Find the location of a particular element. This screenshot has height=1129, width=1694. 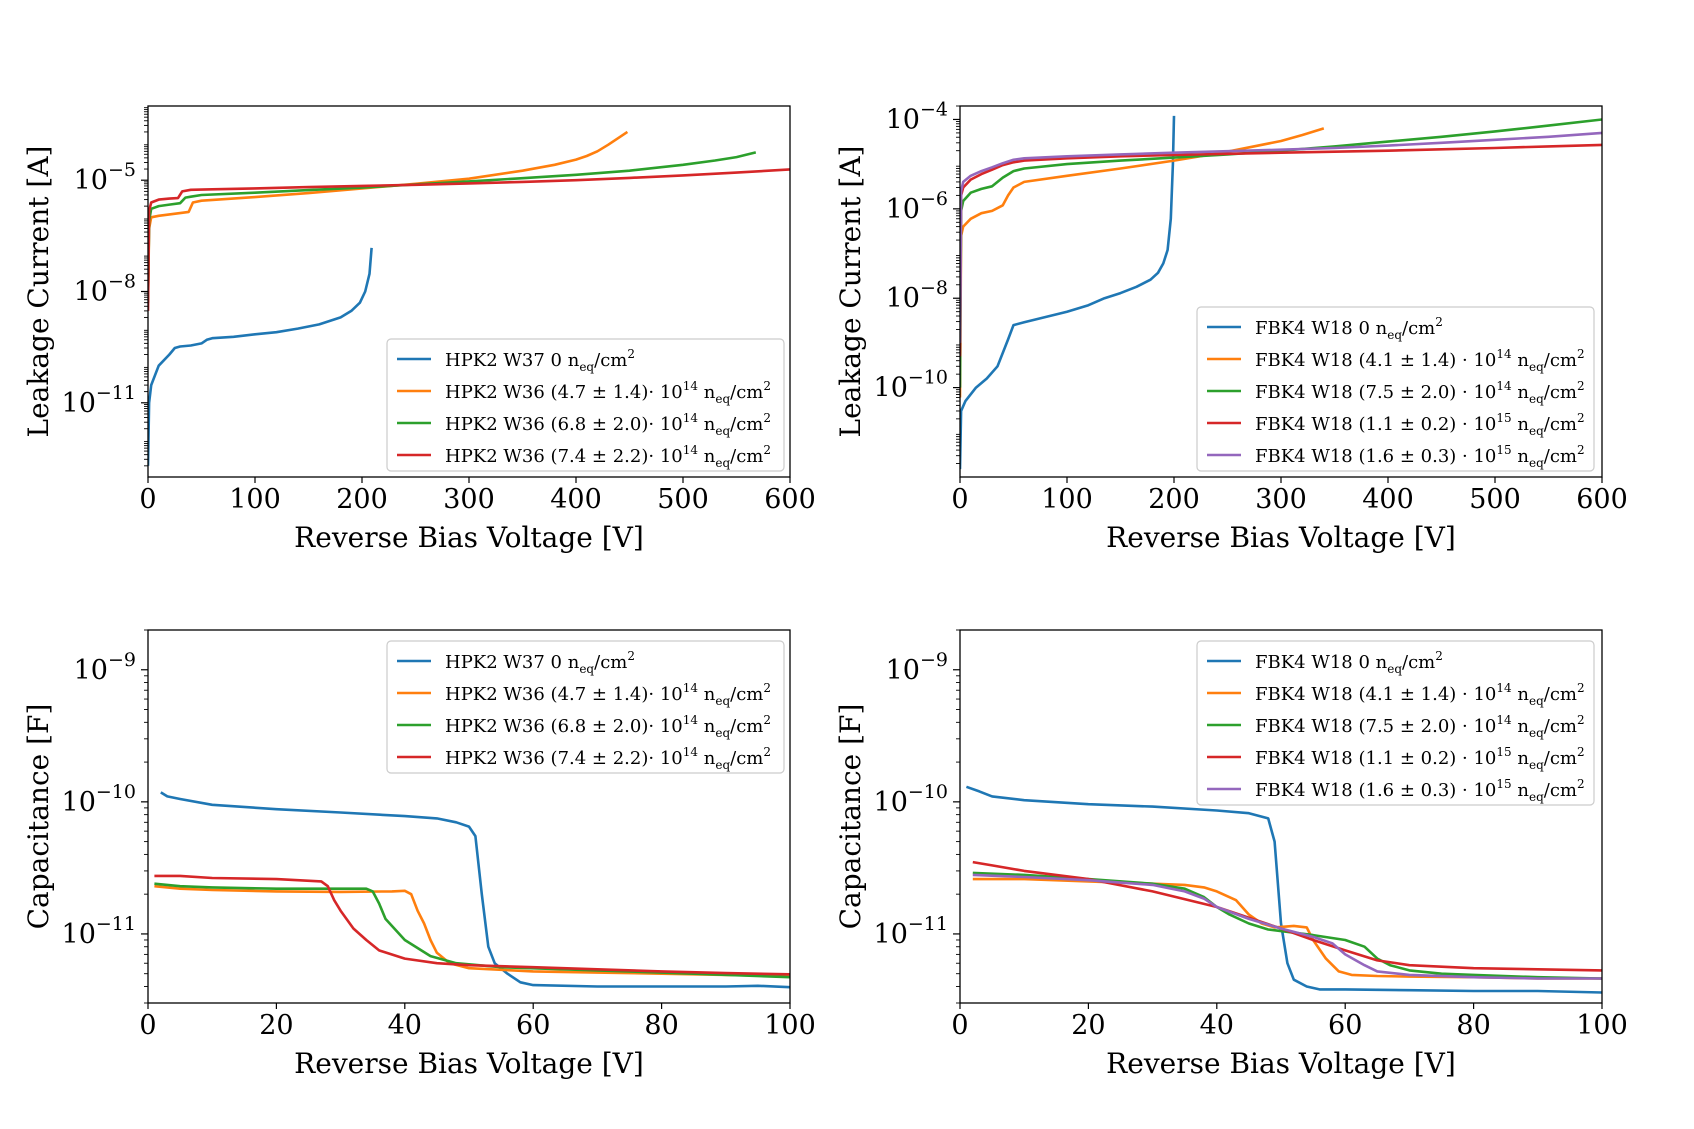

y-tick-label: 10−11 is located at coordinates (99, 400).